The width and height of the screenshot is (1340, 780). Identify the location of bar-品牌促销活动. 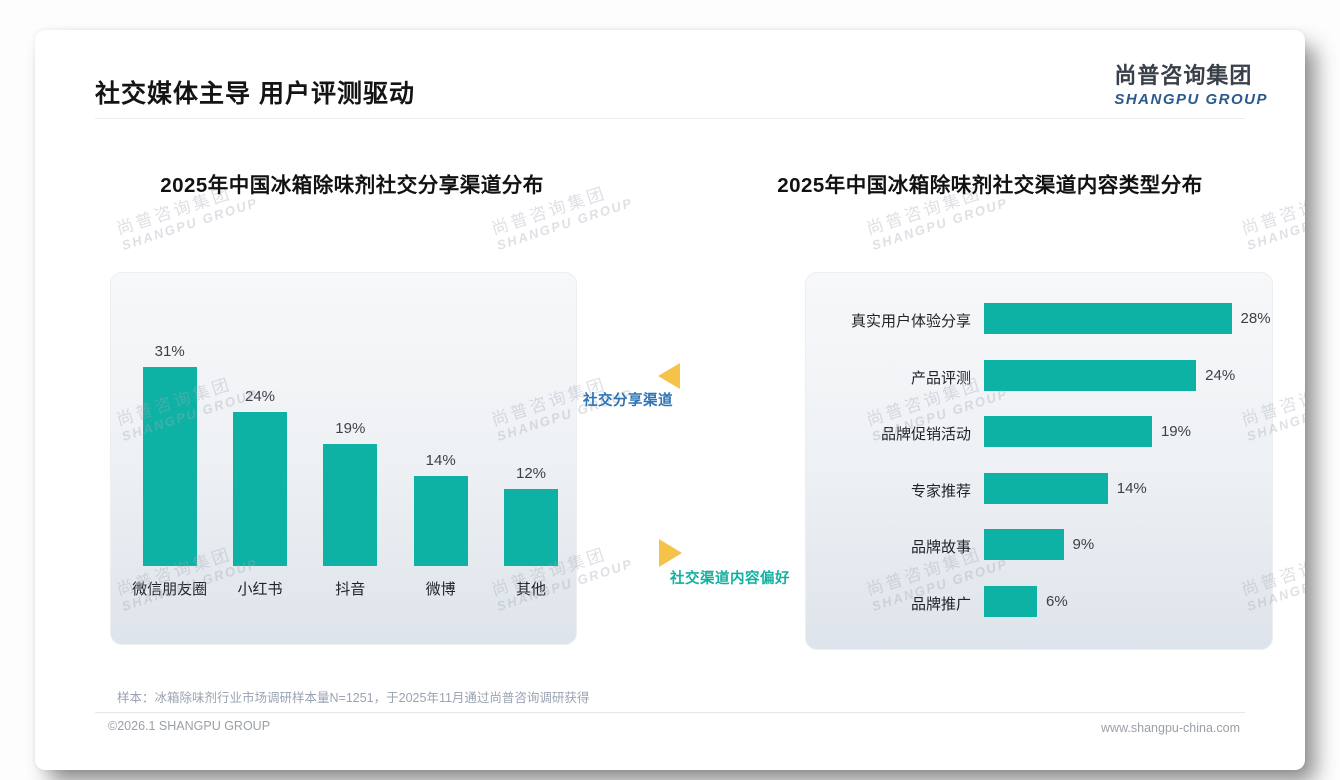
(1068, 431).